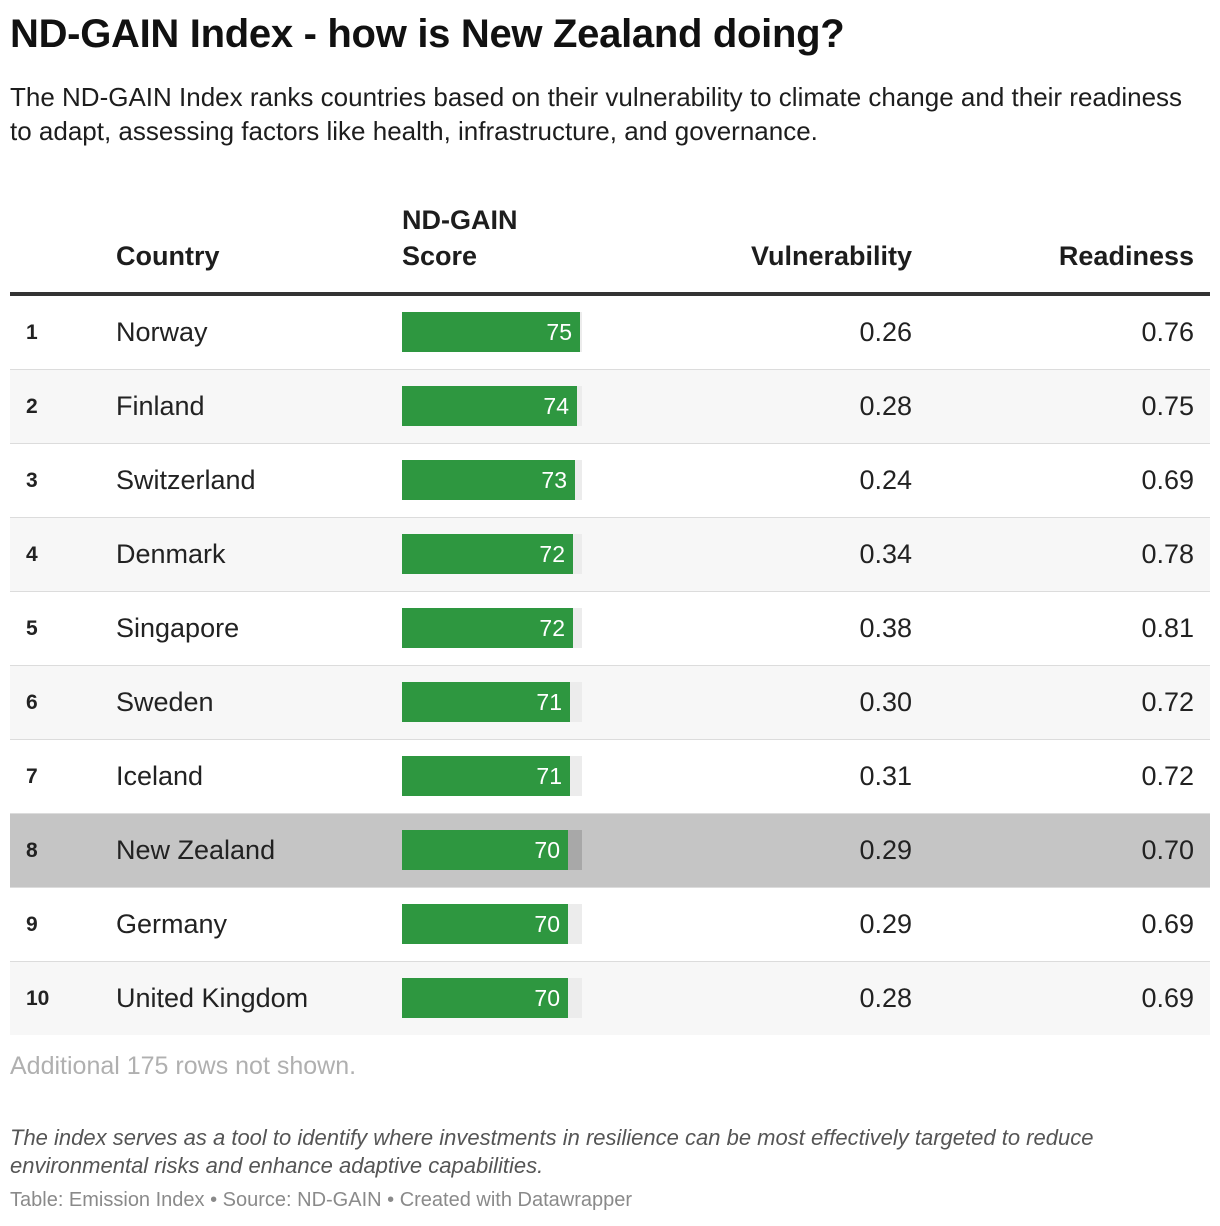 Image resolution: width=1220 pixels, height=1226 pixels. I want to click on score-value-label: 74, so click(556, 406).